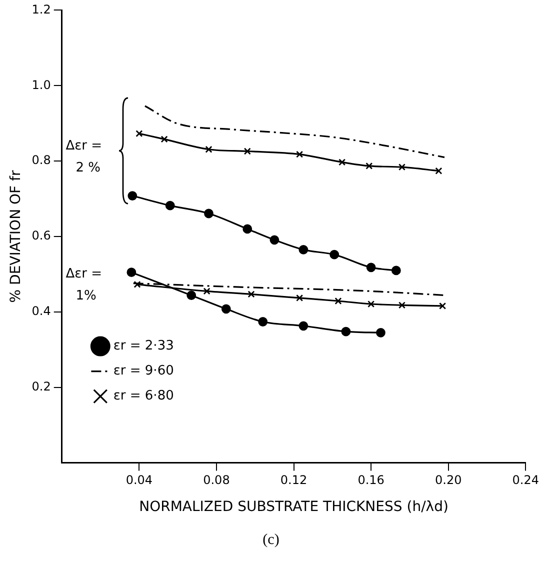 Image resolution: width=542 pixels, height=567 pixels. What do you see at coordinates (139, 480) in the screenshot?
I see `x-tick-label: 0.04` at bounding box center [139, 480].